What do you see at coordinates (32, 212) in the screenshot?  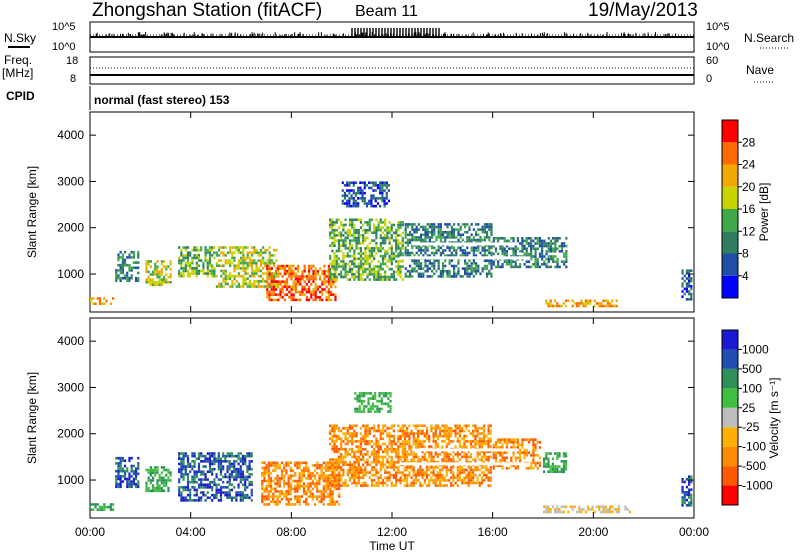 I see `power-ylabel: Slant Range [km]` at bounding box center [32, 212].